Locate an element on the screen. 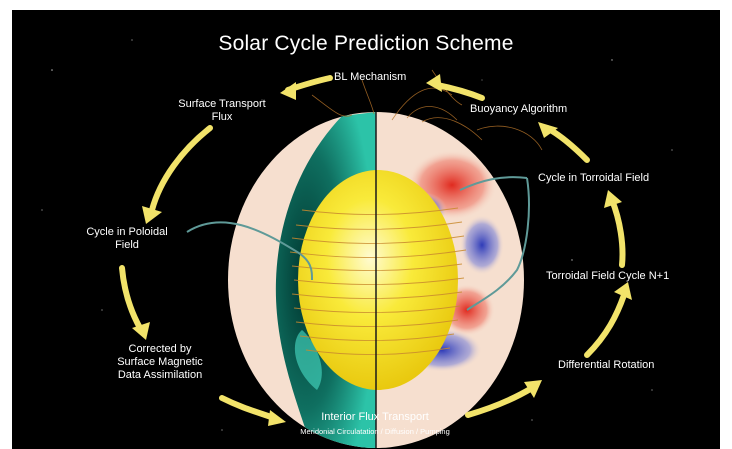 This screenshot has width=732, height=449. label-surface-transport: Surface Transport Flux is located at coordinates (222, 111).